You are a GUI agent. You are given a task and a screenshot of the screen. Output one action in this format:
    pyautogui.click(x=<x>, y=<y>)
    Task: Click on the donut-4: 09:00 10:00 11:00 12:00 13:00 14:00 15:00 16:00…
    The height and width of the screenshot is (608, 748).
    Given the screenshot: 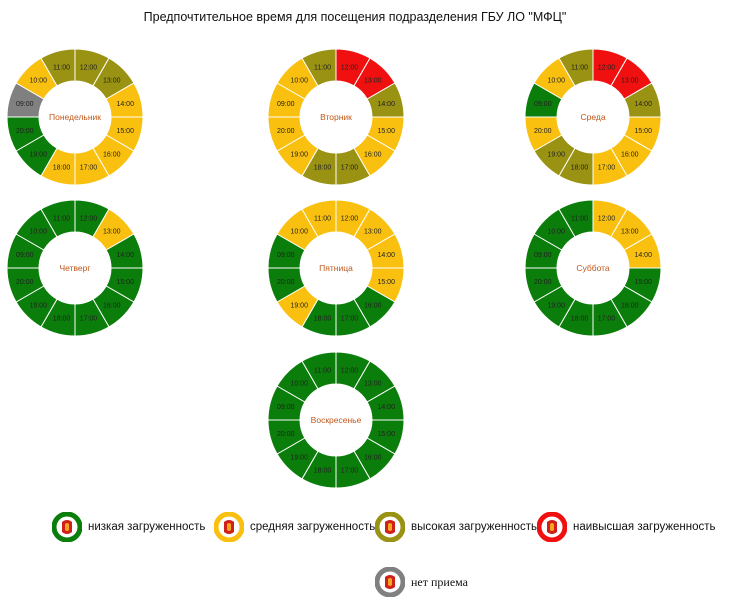 What is the action you would take?
    pyautogui.click(x=75, y=268)
    